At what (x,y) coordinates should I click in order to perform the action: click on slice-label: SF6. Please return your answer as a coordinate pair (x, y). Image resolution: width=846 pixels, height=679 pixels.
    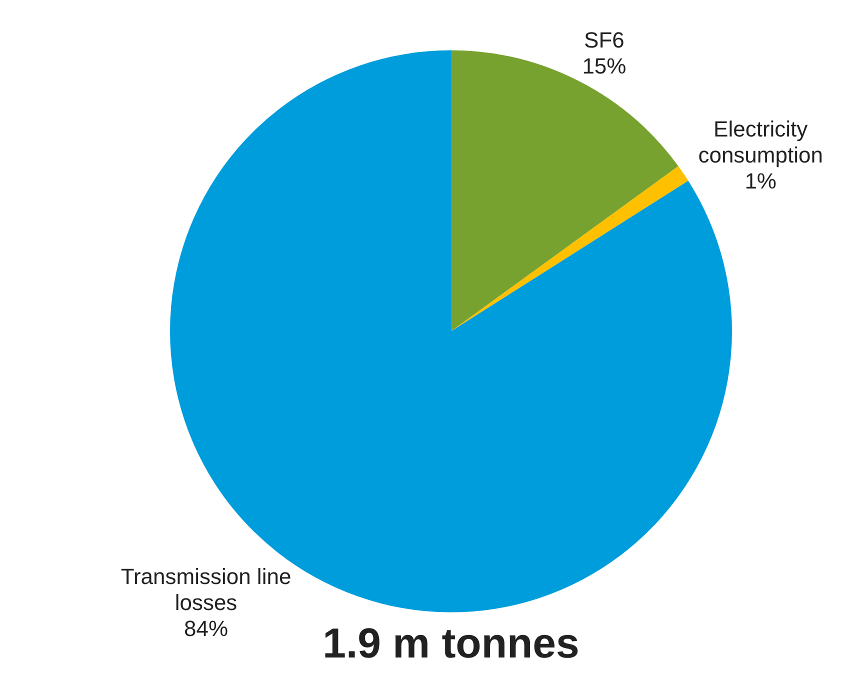
    Looking at the image, I should click on (604, 39).